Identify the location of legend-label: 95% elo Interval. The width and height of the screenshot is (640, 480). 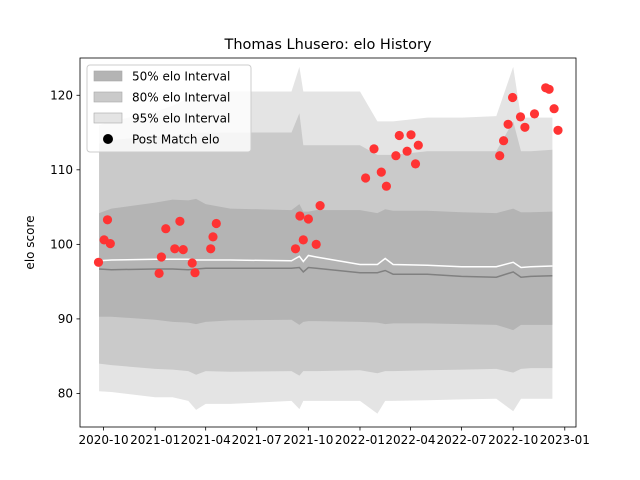
(181, 119).